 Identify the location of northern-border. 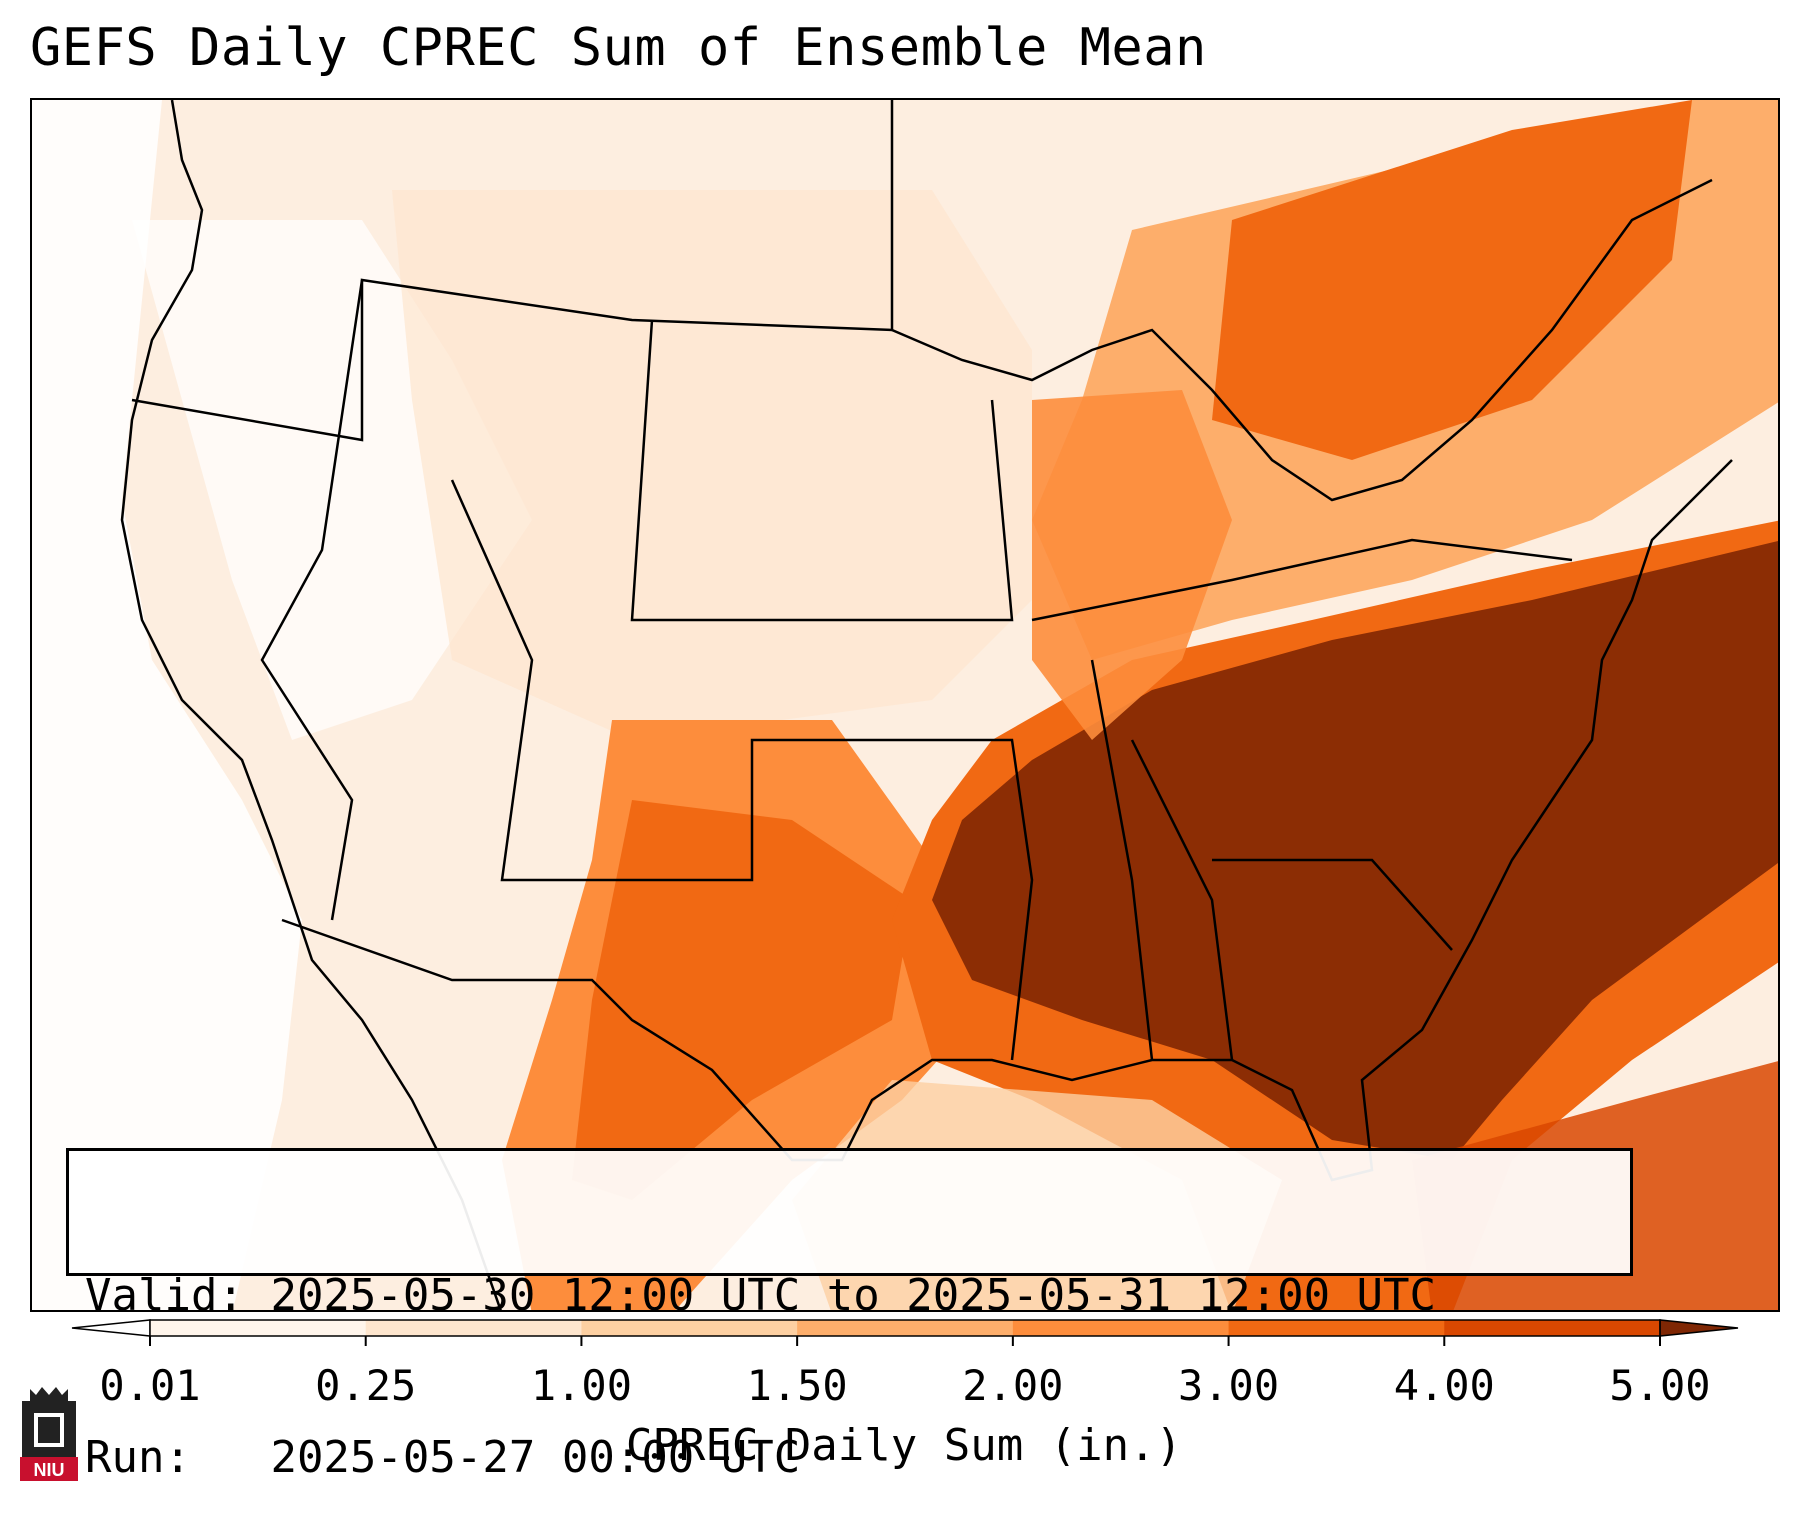
(512, 271).